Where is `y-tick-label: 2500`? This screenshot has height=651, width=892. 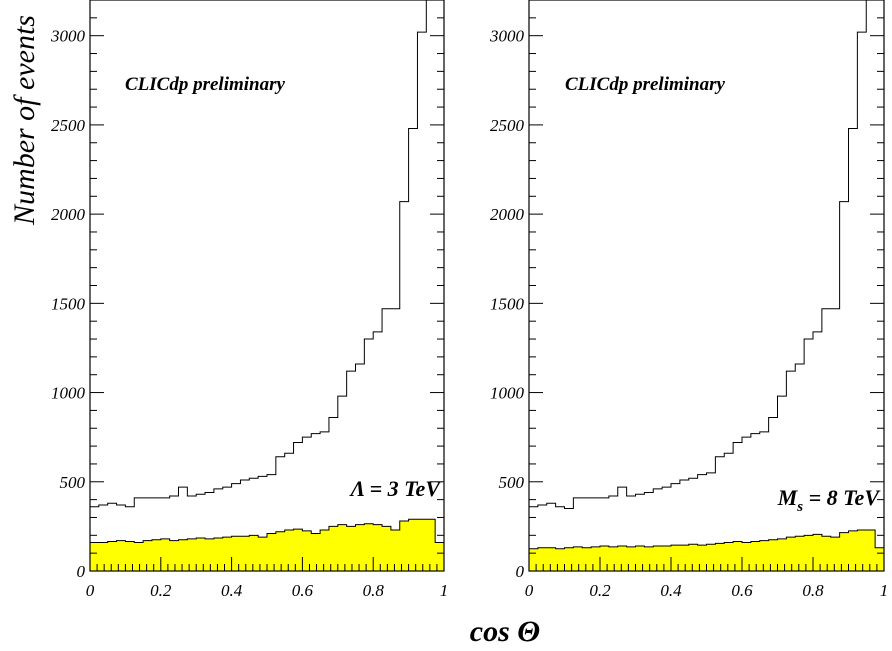
y-tick-label: 2500 is located at coordinates (507, 125).